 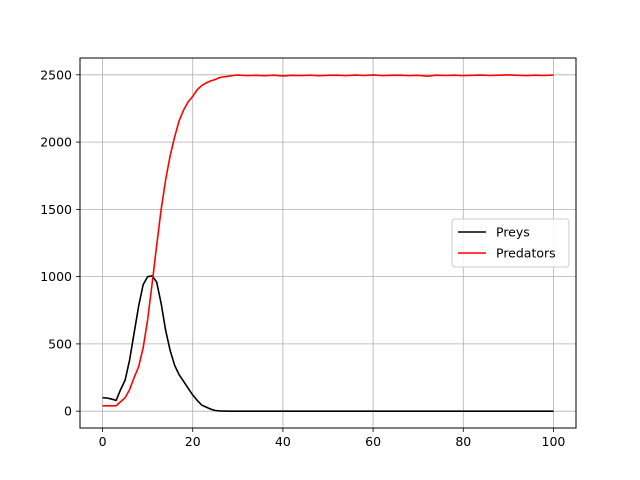 I want to click on x-tick-label: 100, so click(x=554, y=441).